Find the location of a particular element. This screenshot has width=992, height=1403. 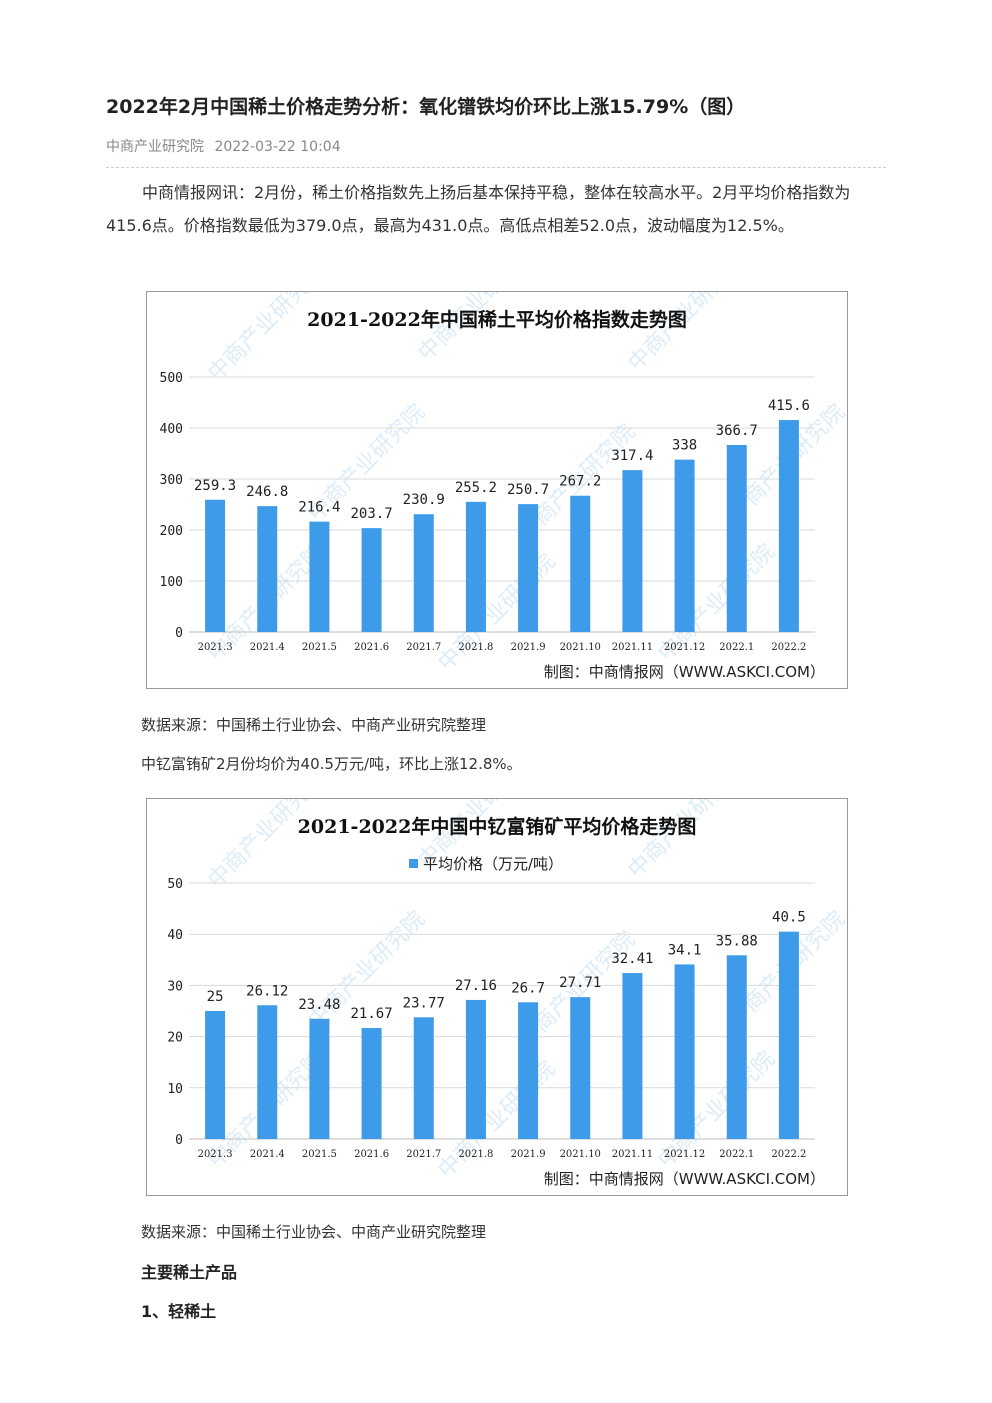

data-label: 23.48 is located at coordinates (319, 1005).